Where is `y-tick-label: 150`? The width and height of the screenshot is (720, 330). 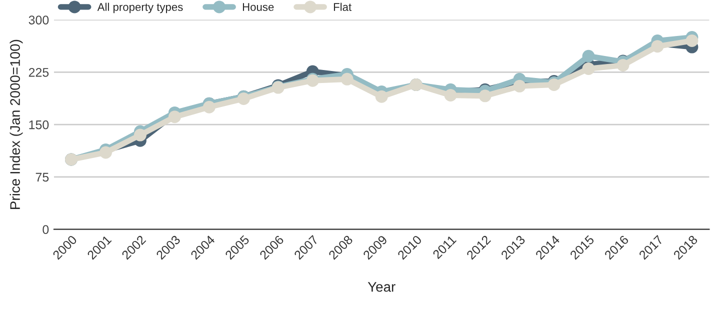 y-tick-label: 150 is located at coordinates (39, 125).